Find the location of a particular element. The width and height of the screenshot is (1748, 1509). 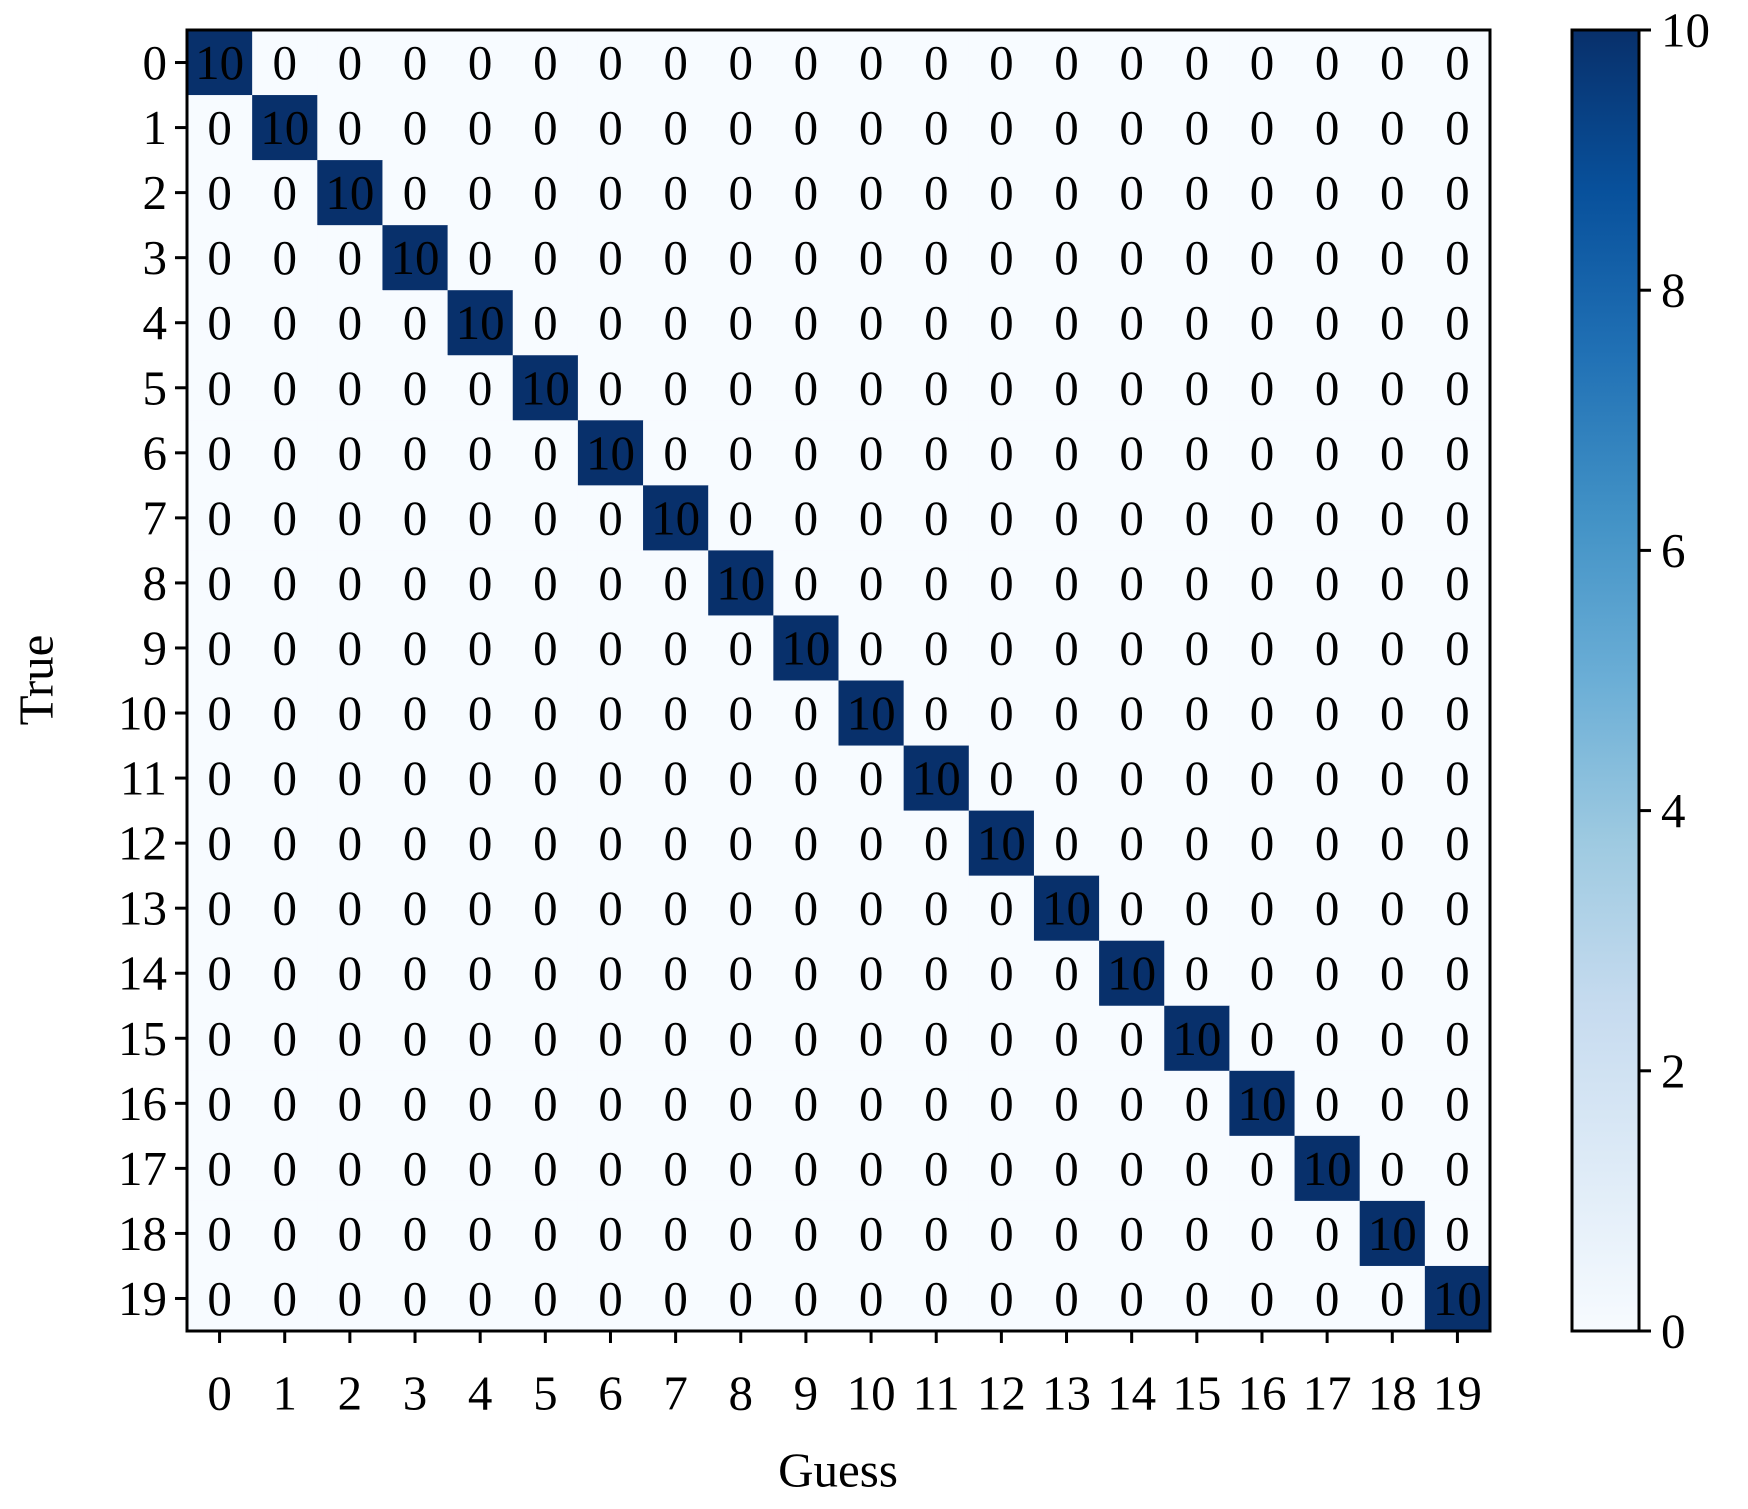

y-tick-label: 13 is located at coordinates (142, 908).